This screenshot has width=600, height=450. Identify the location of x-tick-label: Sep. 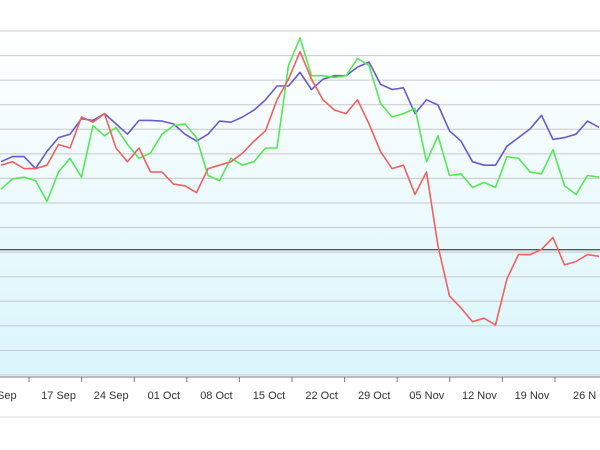
(8, 396).